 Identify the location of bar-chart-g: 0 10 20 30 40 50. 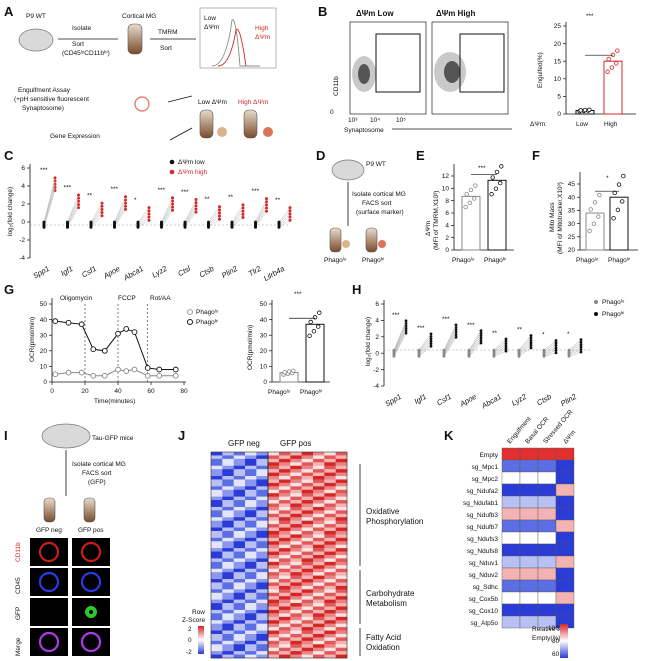
(292, 343).